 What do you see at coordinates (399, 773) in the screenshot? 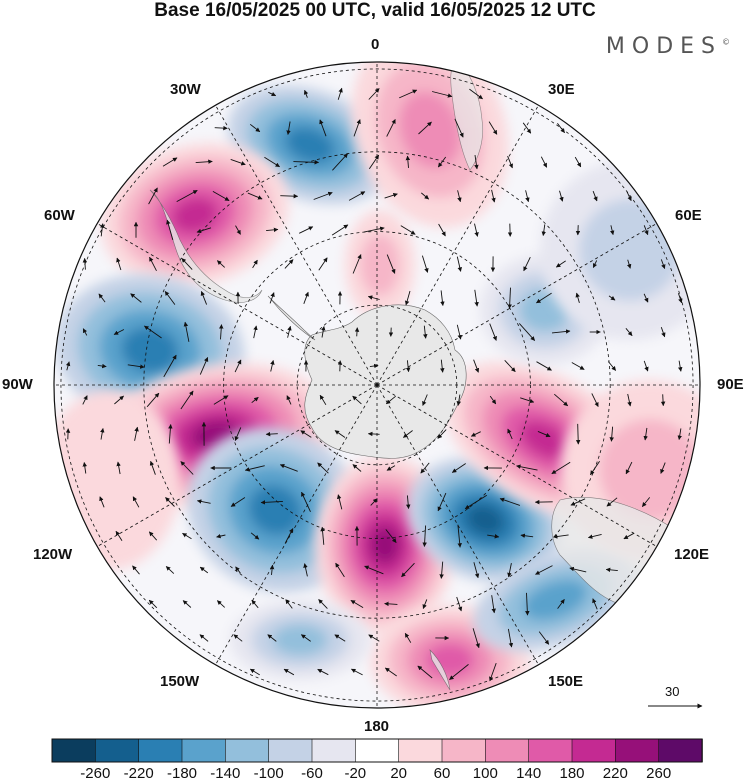
I see `colorbar-tick-label: 20` at bounding box center [399, 773].